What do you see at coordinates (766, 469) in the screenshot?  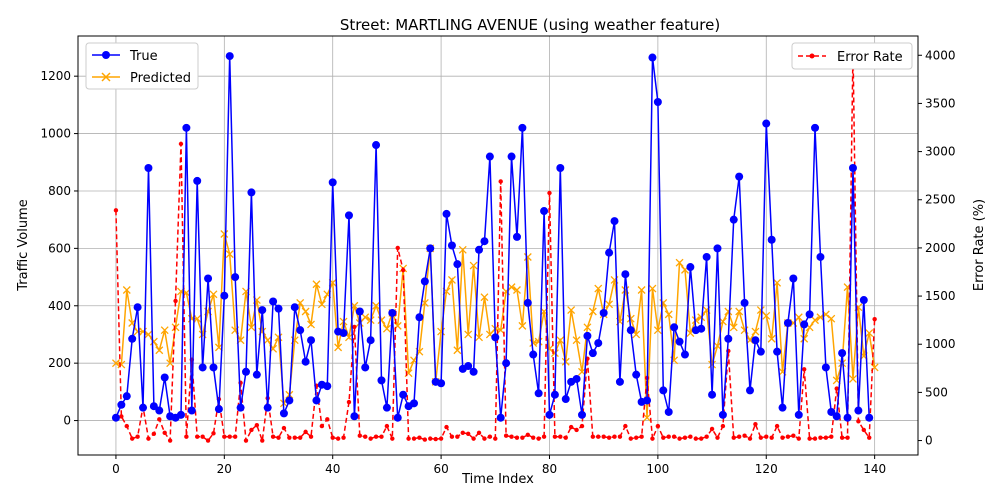 I see `x-tick-label: 120` at bounding box center [766, 469].